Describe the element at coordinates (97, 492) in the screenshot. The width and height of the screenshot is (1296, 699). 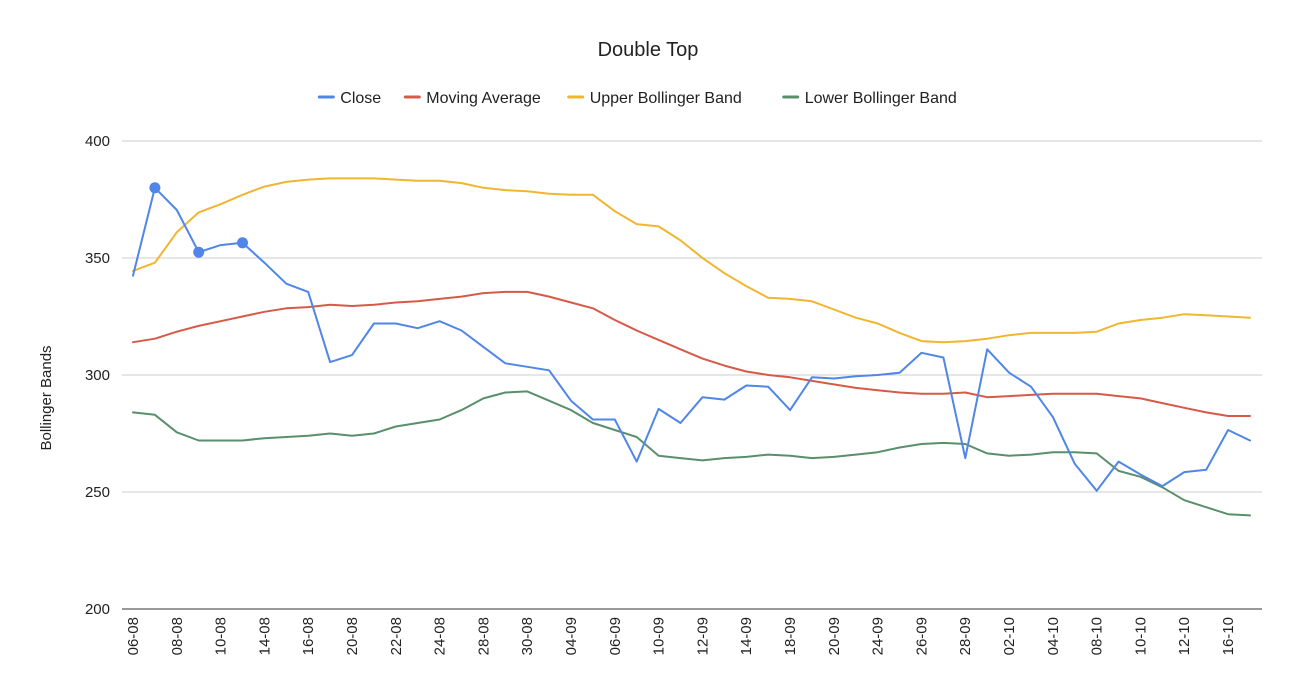
I see `y-tick-label: 250` at that location.